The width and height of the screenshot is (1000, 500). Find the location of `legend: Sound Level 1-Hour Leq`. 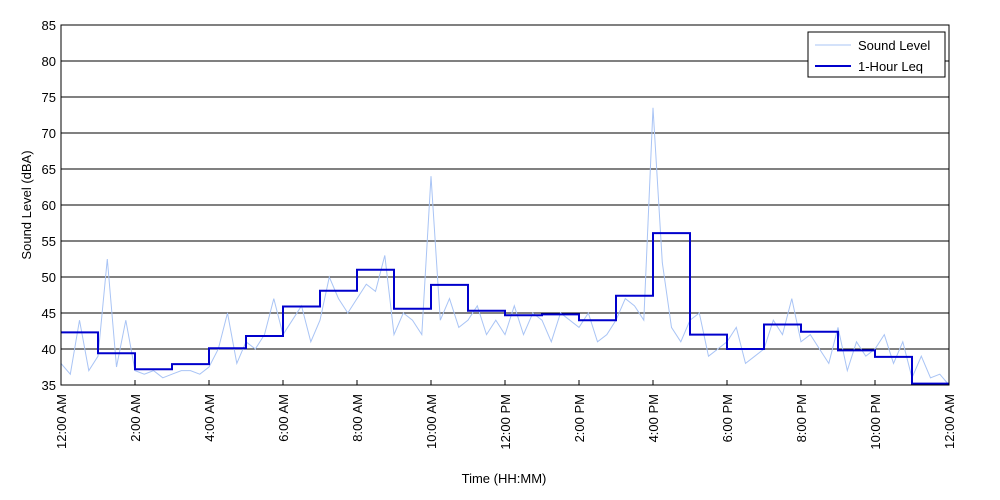

legend: Sound Level 1-Hour Leq is located at coordinates (876, 54).